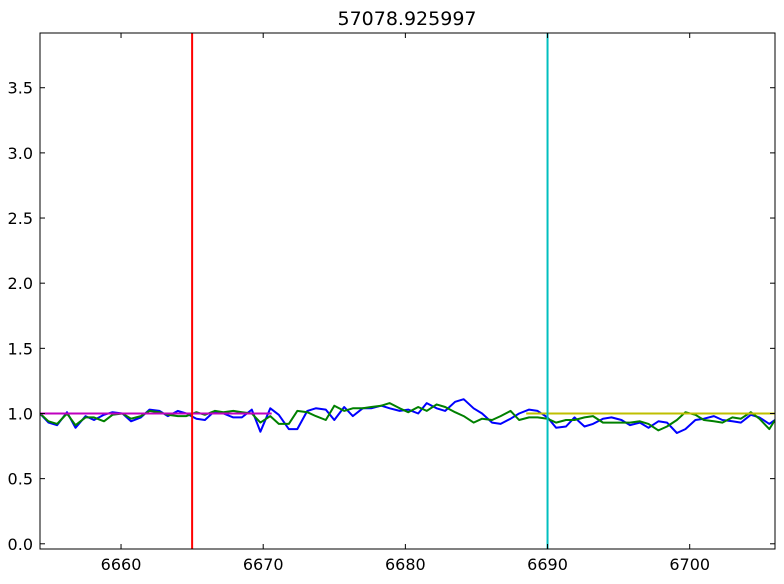  I want to click on y-tick-label: 0.5, so click(20, 479).